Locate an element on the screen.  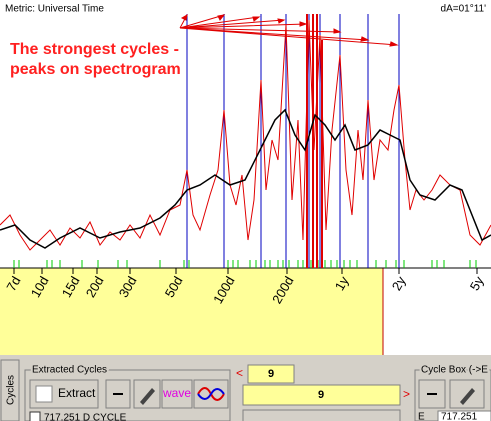
arrows is located at coordinates (289, 30).